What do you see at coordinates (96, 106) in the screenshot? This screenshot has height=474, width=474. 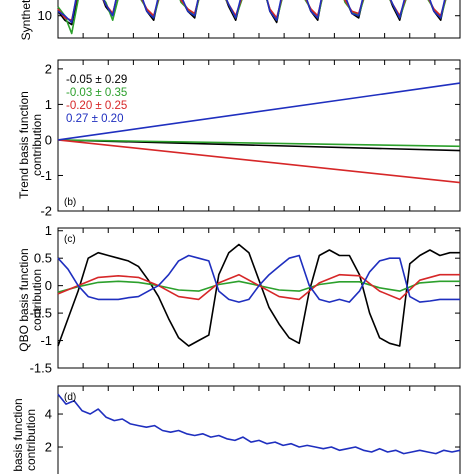 I see `legend-entry: -0.20 ± 0.25` at bounding box center [96, 106].